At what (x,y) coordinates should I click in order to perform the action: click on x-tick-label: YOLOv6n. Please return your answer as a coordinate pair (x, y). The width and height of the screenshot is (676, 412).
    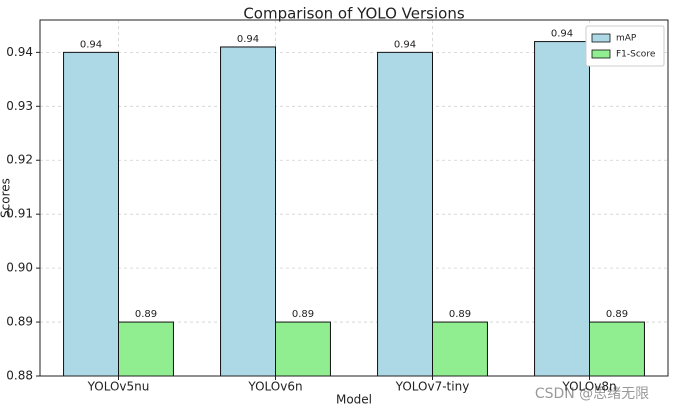
    Looking at the image, I should click on (274, 387).